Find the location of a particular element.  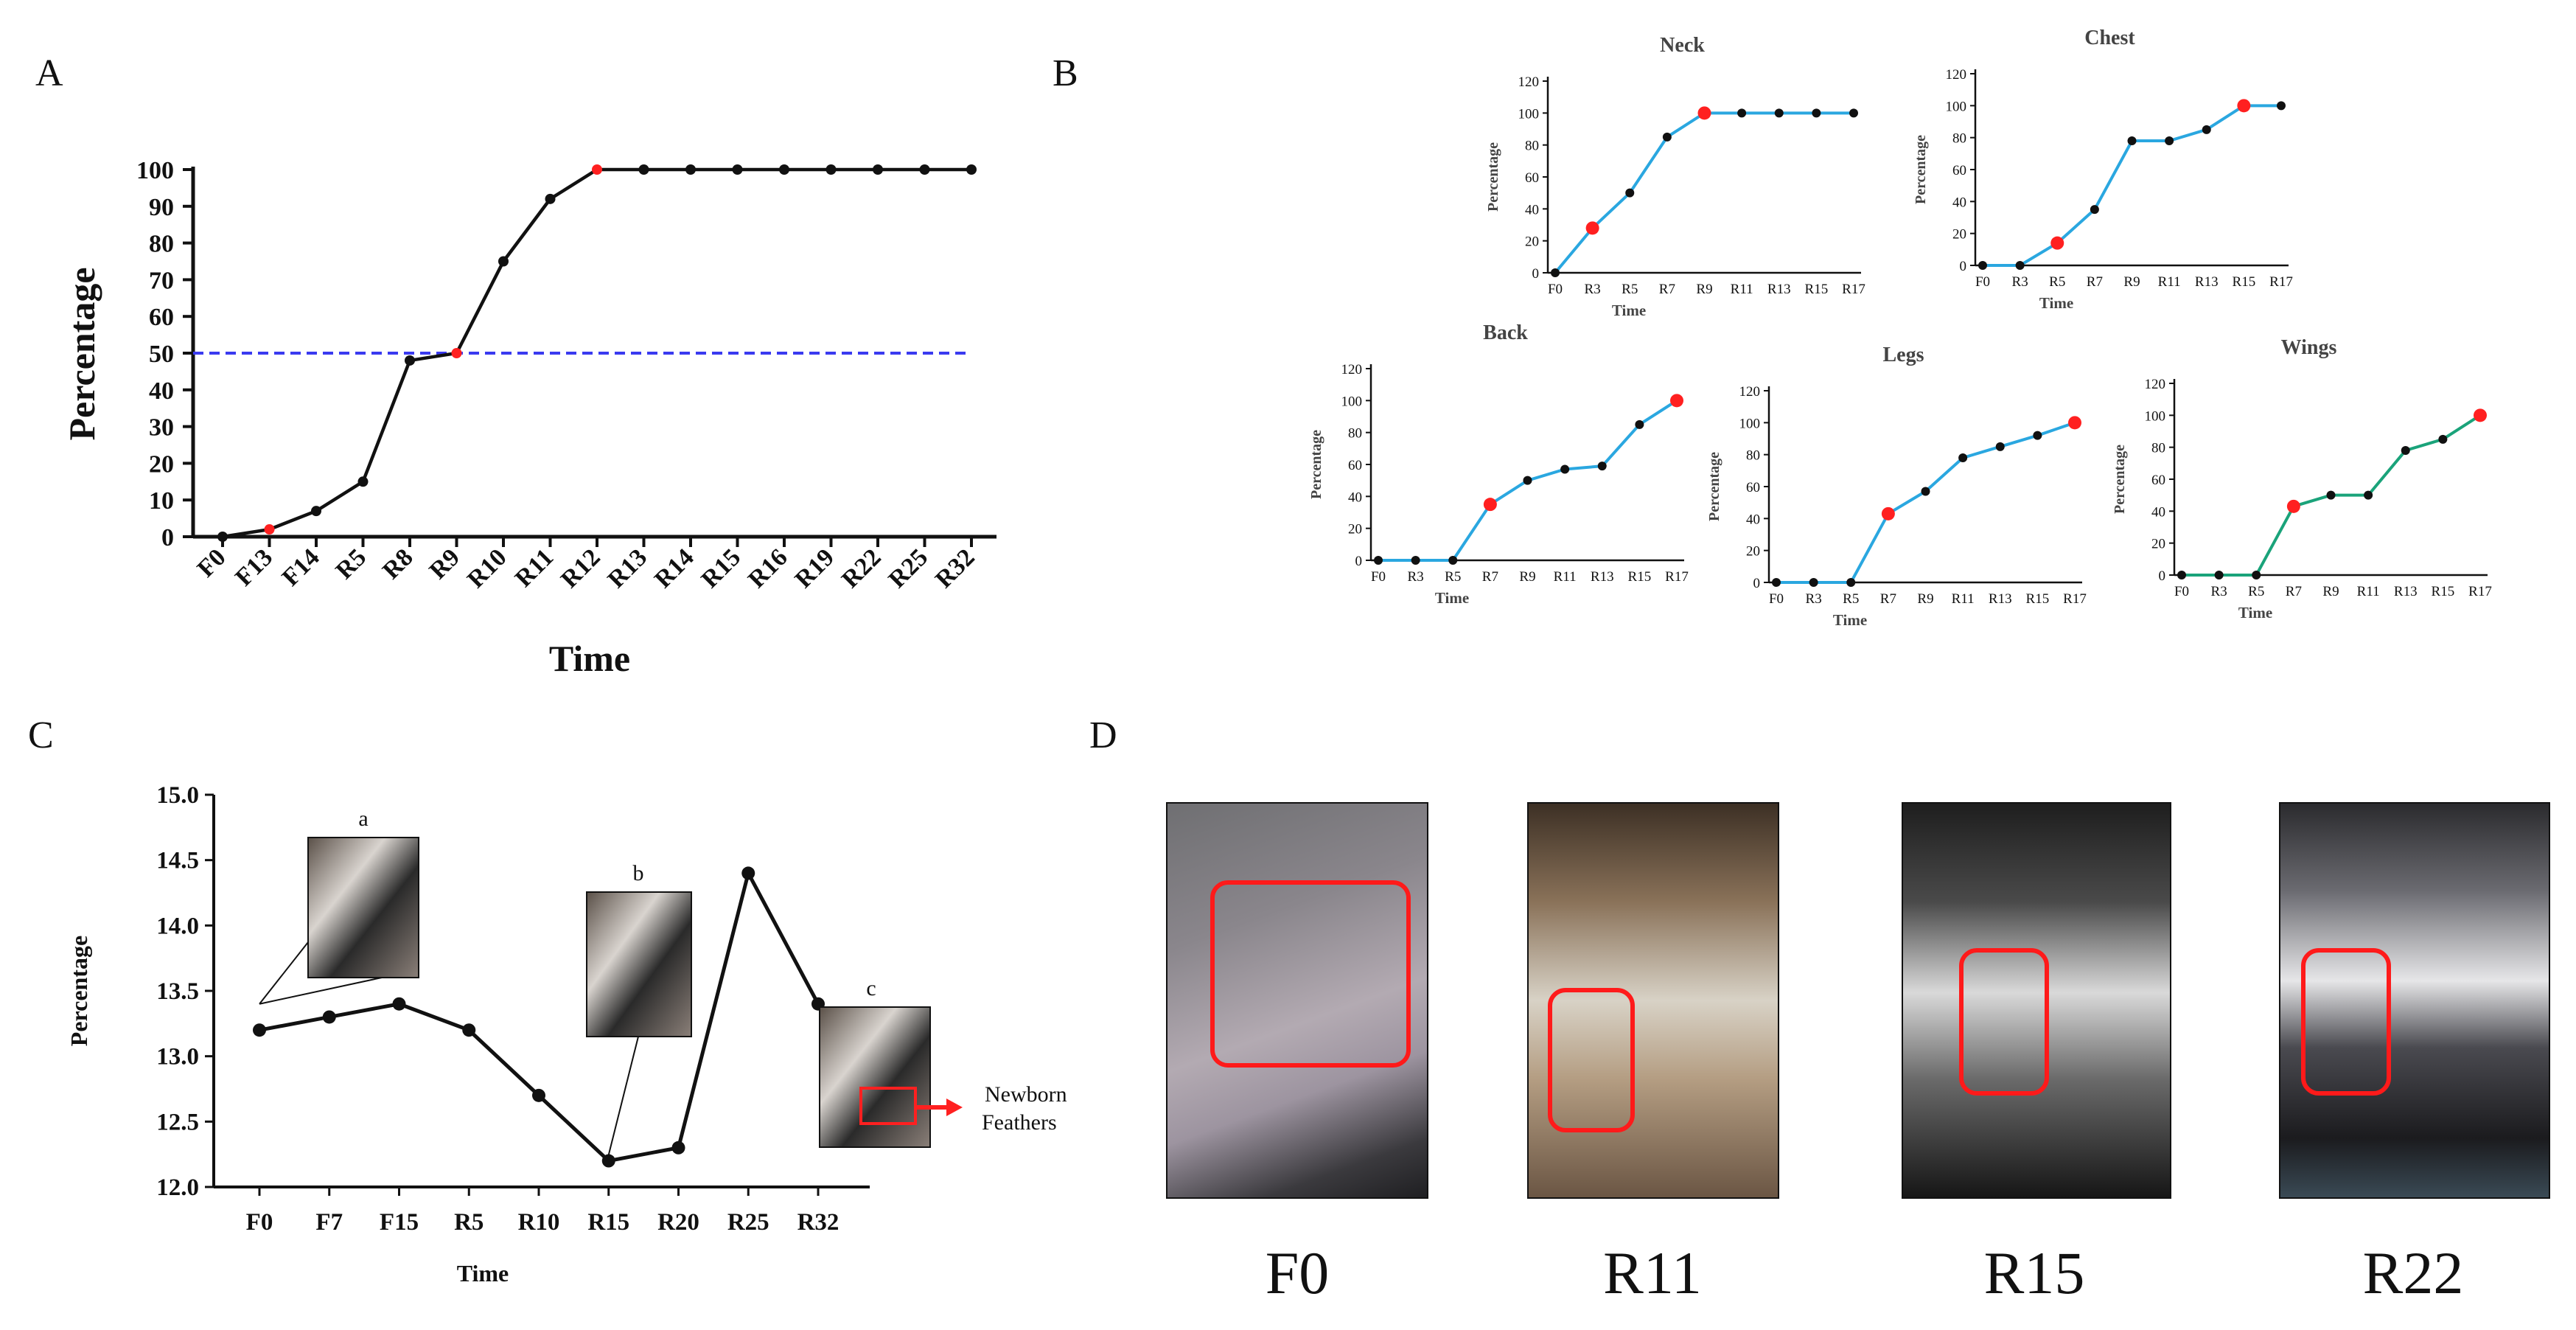

inset-label-c: c is located at coordinates (871, 988).